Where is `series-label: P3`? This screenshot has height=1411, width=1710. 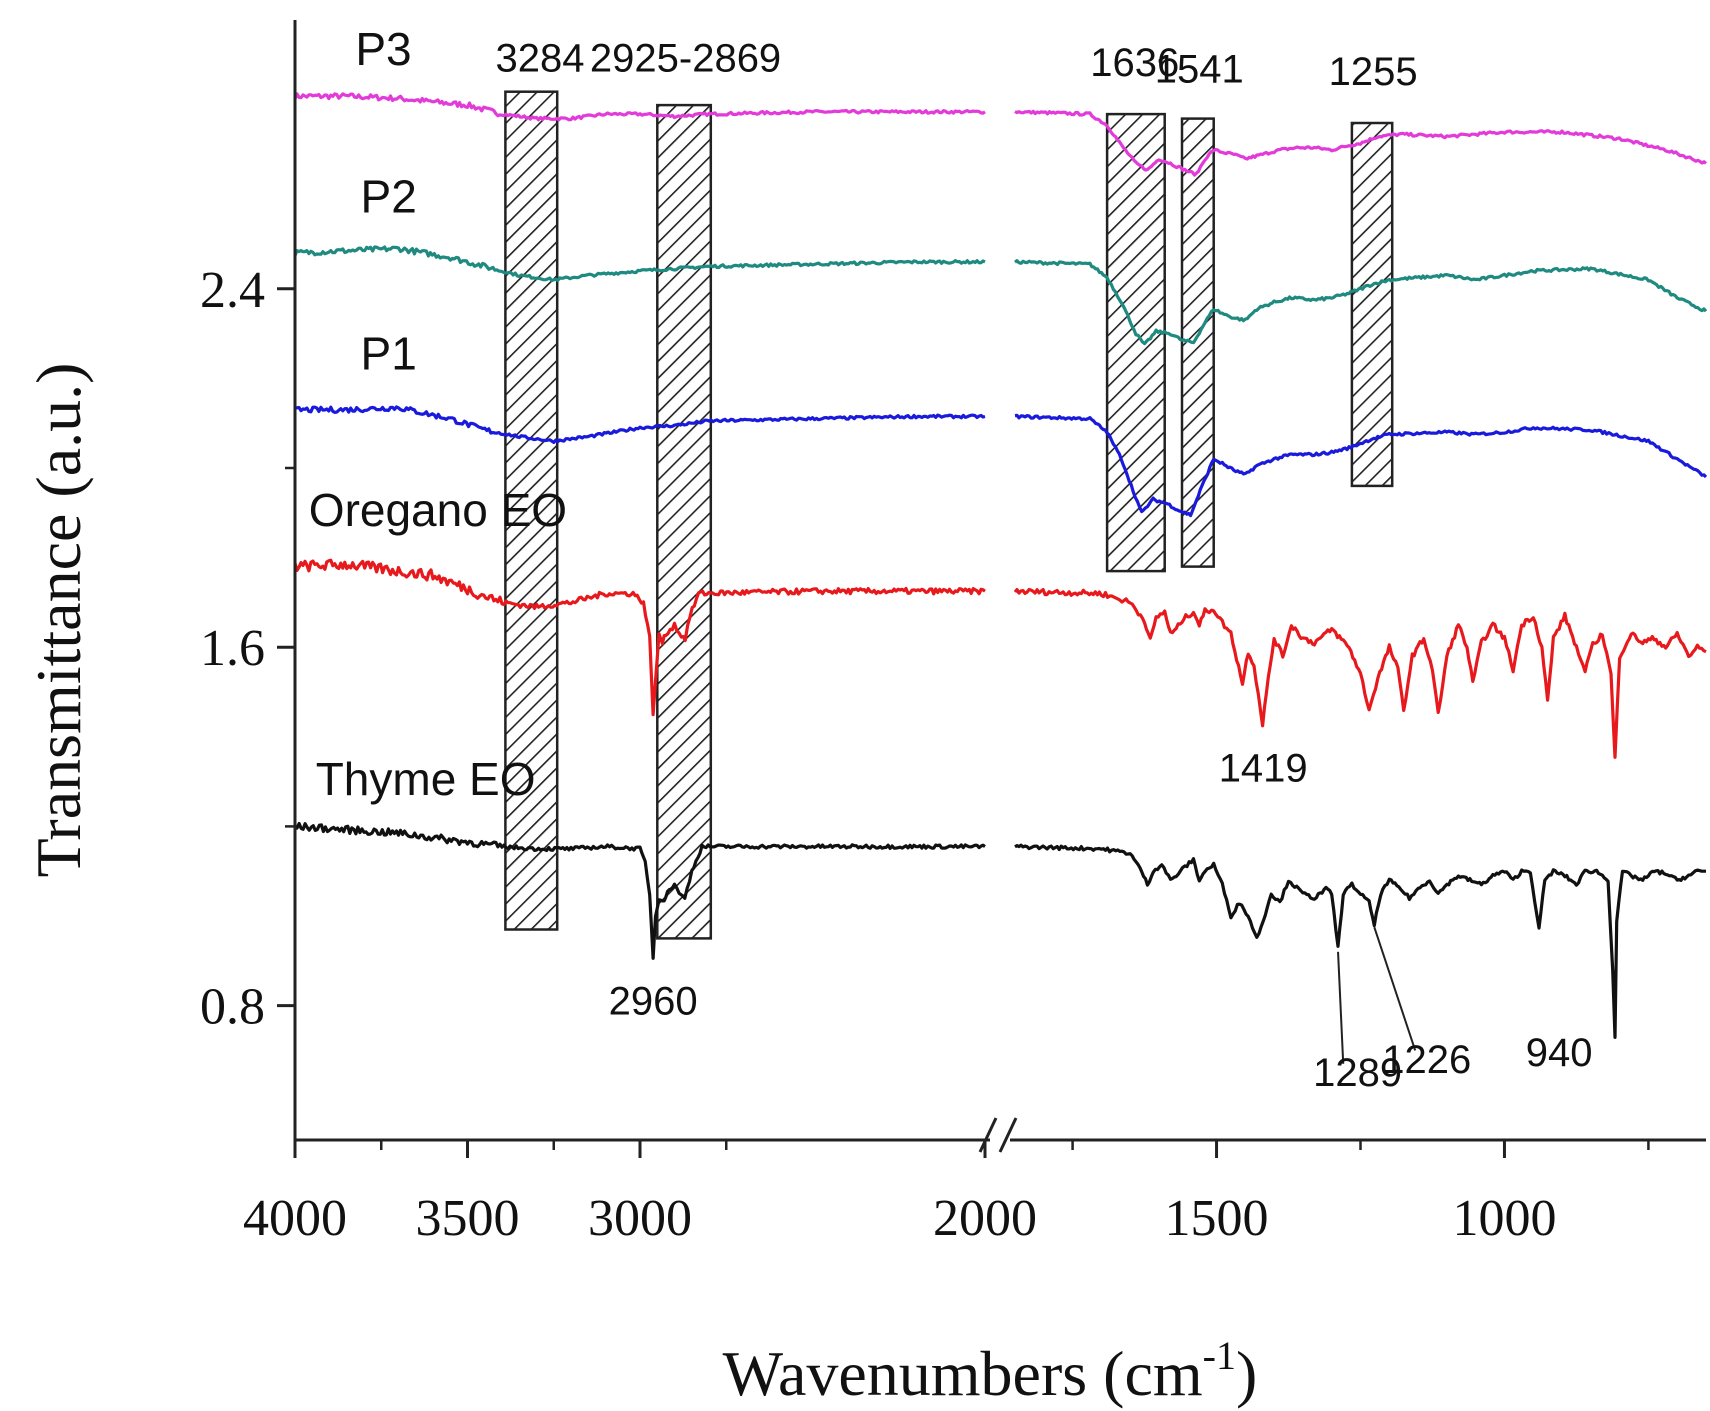
series-label: P3 is located at coordinates (383, 49).